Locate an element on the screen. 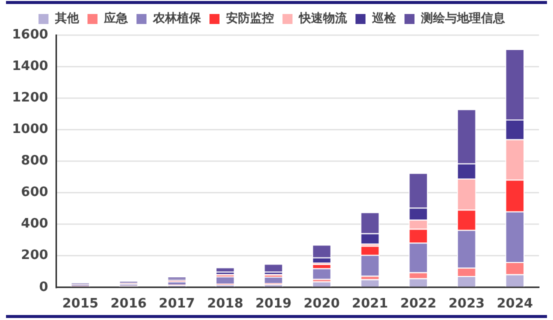 The width and height of the screenshot is (553, 320). legend-label: 巡检 is located at coordinates (384, 18).